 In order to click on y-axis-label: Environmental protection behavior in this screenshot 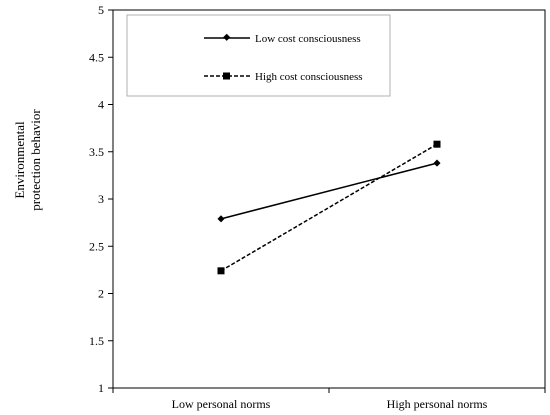, I will do `click(27, 160)`.